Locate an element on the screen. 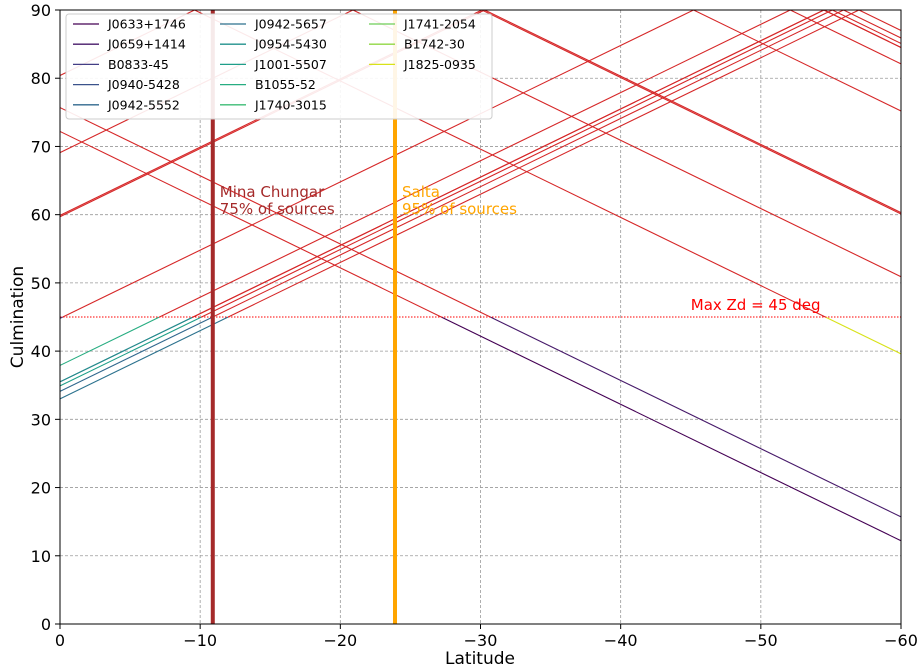 The width and height of the screenshot is (922, 672). y-axis-label: Culmination is located at coordinates (18, 317).